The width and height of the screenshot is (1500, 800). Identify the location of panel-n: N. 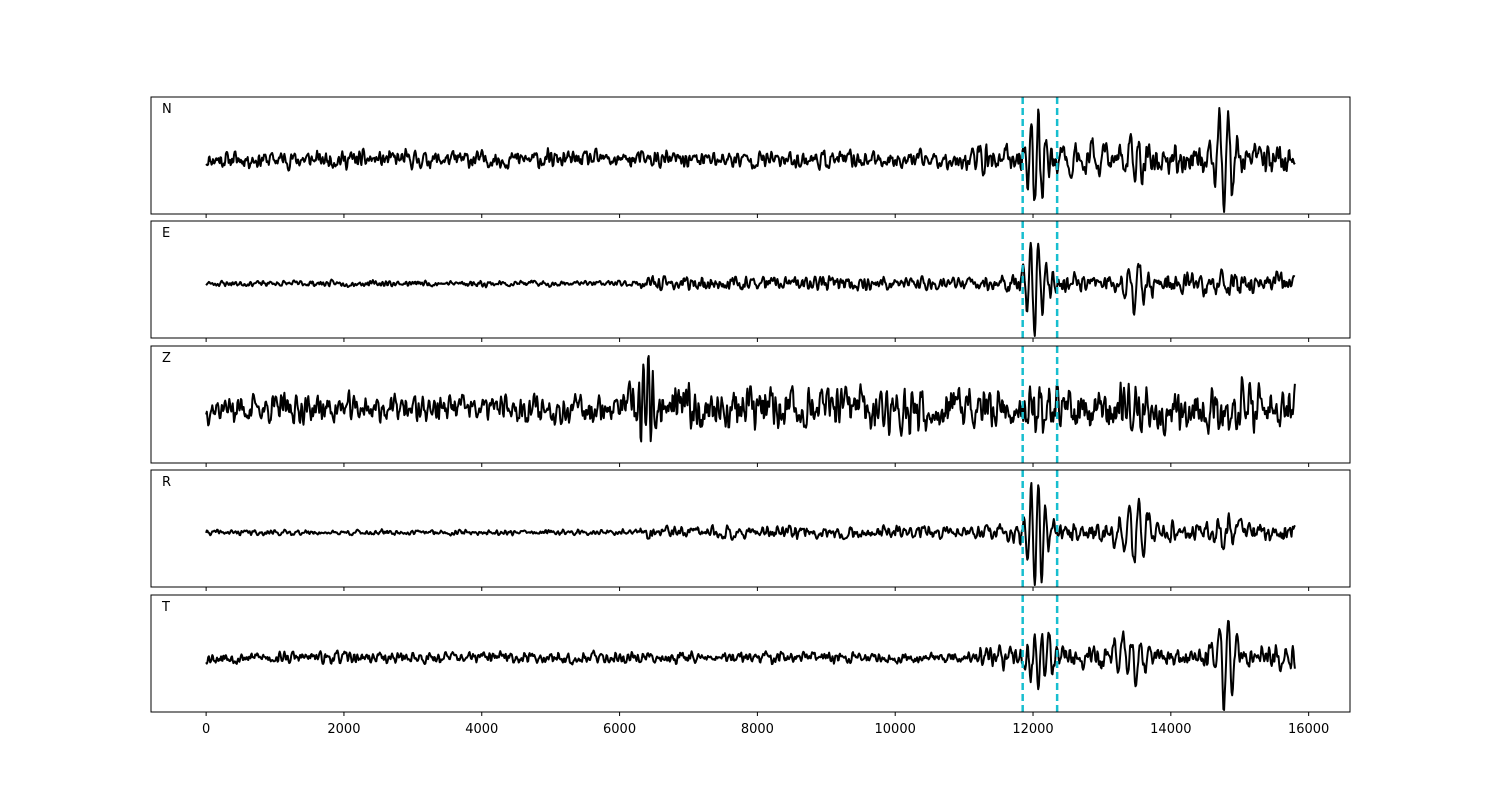
(750, 157).